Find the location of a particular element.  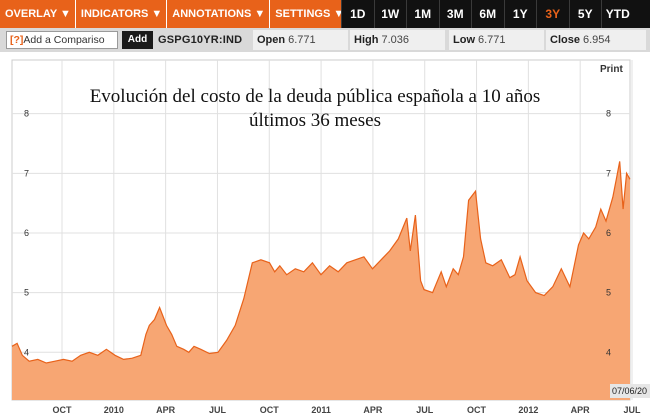

menu-indicators: INDICATORS ▼ is located at coordinates (122, 14).